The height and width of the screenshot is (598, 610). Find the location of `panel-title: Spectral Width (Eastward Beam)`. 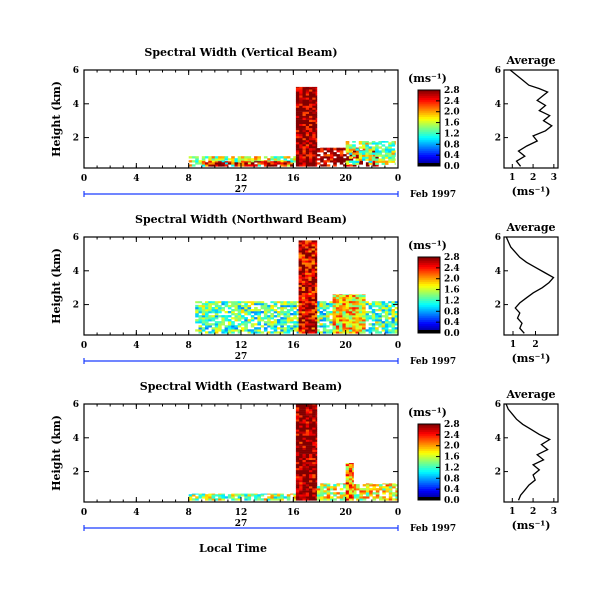

panel-title: Spectral Width (Eastward Beam) is located at coordinates (241, 386).